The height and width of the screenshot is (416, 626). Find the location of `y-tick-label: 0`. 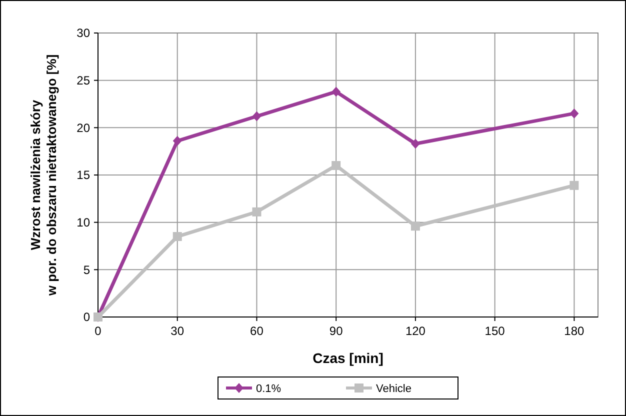

y-tick-label: 0 is located at coordinates (86, 317).